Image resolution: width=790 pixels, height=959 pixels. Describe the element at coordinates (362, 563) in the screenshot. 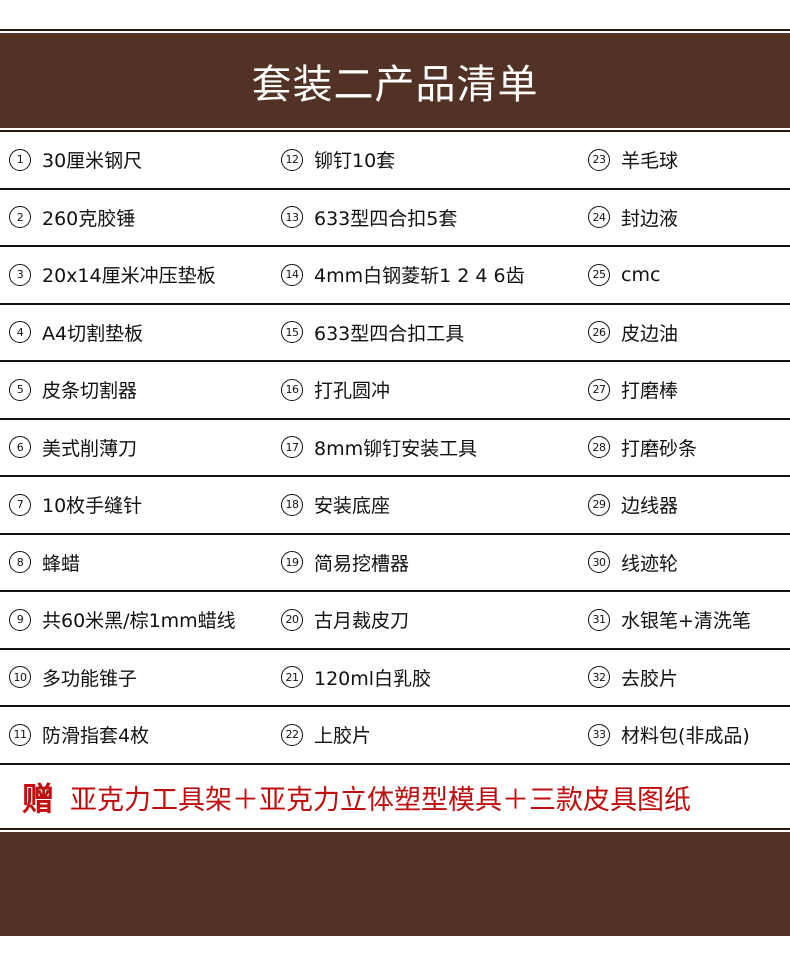

I see `item-label: 简易挖槽器` at that location.